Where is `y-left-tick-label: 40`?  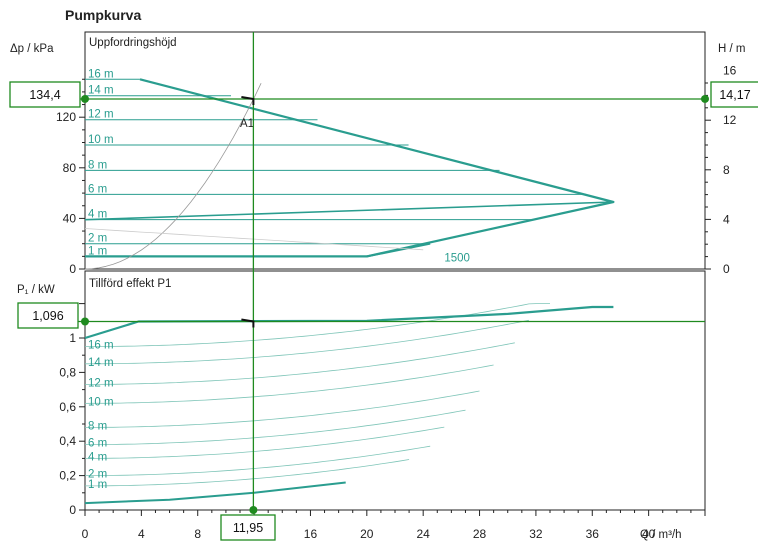
y-left-tick-label: 40 is located at coordinates (70, 218).